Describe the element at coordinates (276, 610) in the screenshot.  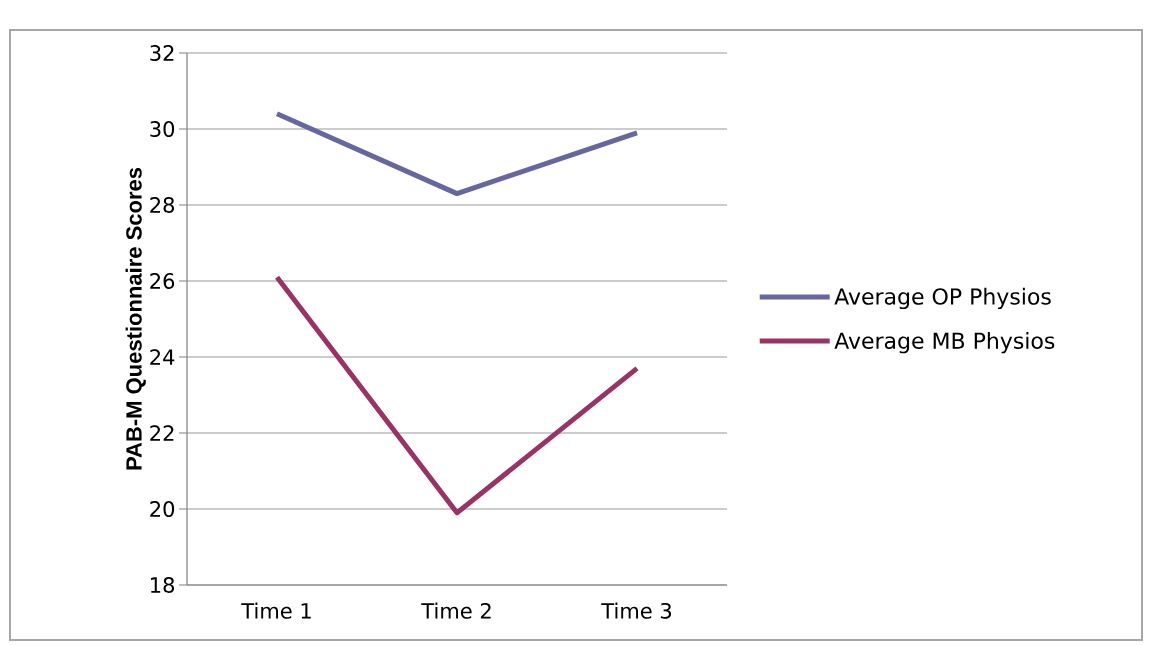
I see `x-tick-label: Time 1` at that location.